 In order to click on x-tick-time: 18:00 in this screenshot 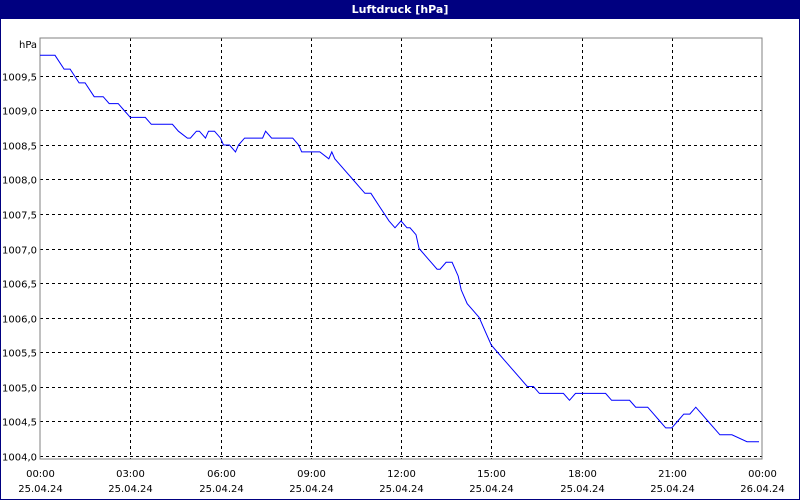, I will do `click(582, 474)`.